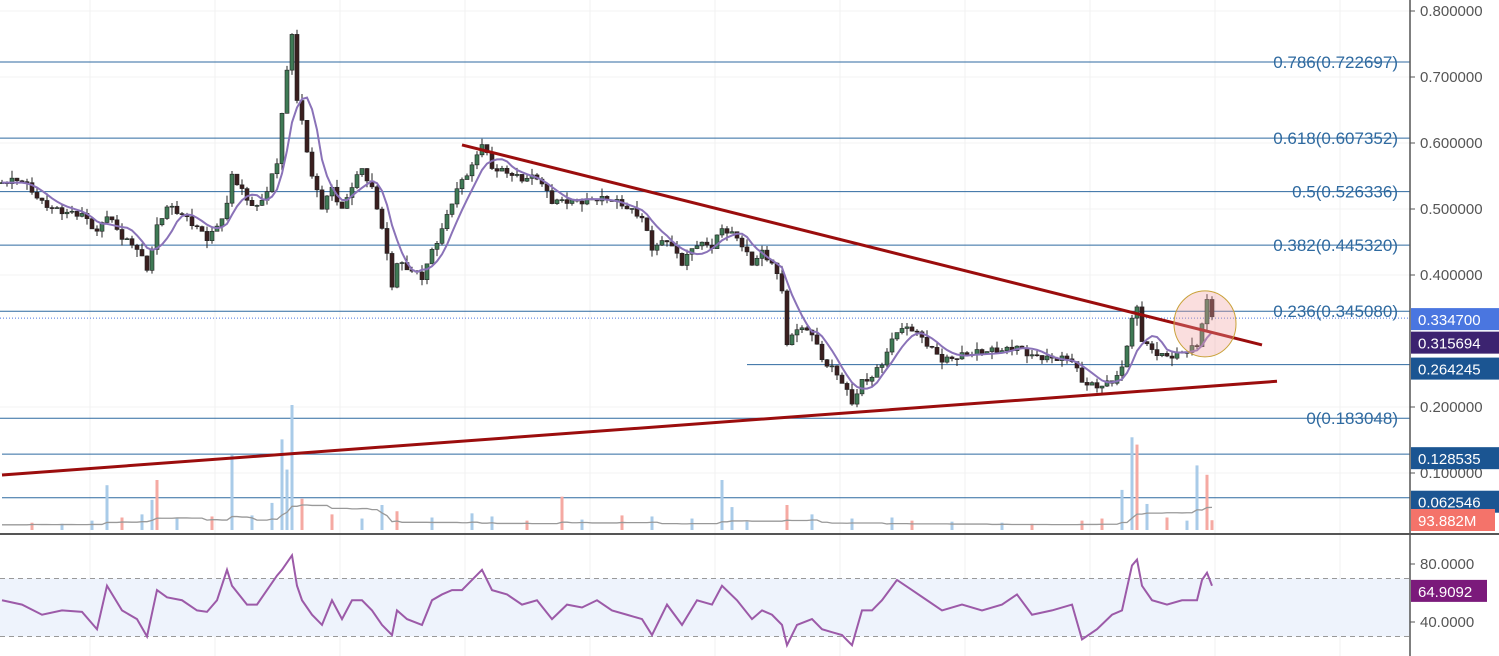 Image resolution: width=1499 pixels, height=656 pixels. What do you see at coordinates (1449, 370) in the screenshot?
I see `level-label: 0.264245` at bounding box center [1449, 370].